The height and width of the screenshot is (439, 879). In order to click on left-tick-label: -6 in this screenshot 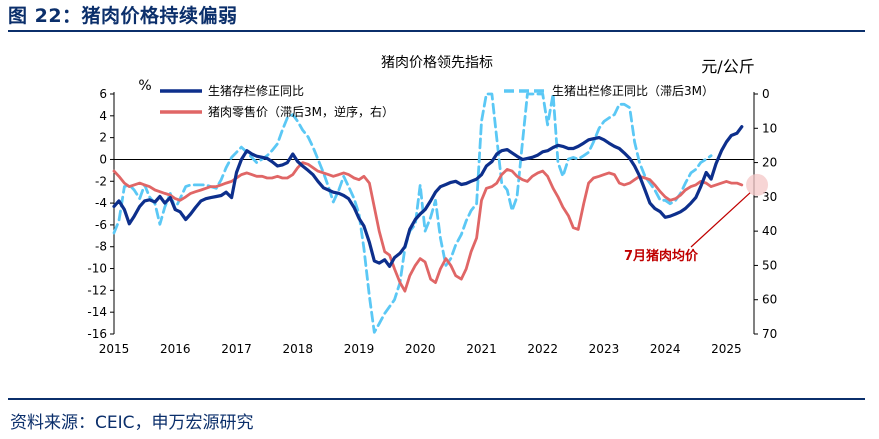, I will do `click(101, 225)`.